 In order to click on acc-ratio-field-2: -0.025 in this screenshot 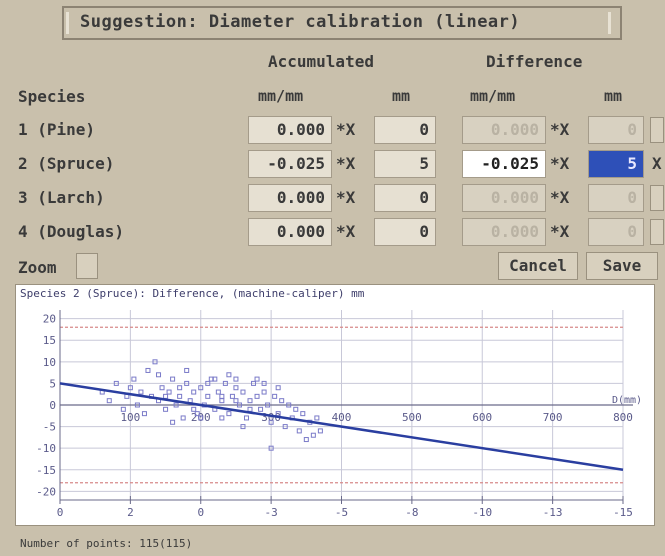, I will do `click(290, 164)`.